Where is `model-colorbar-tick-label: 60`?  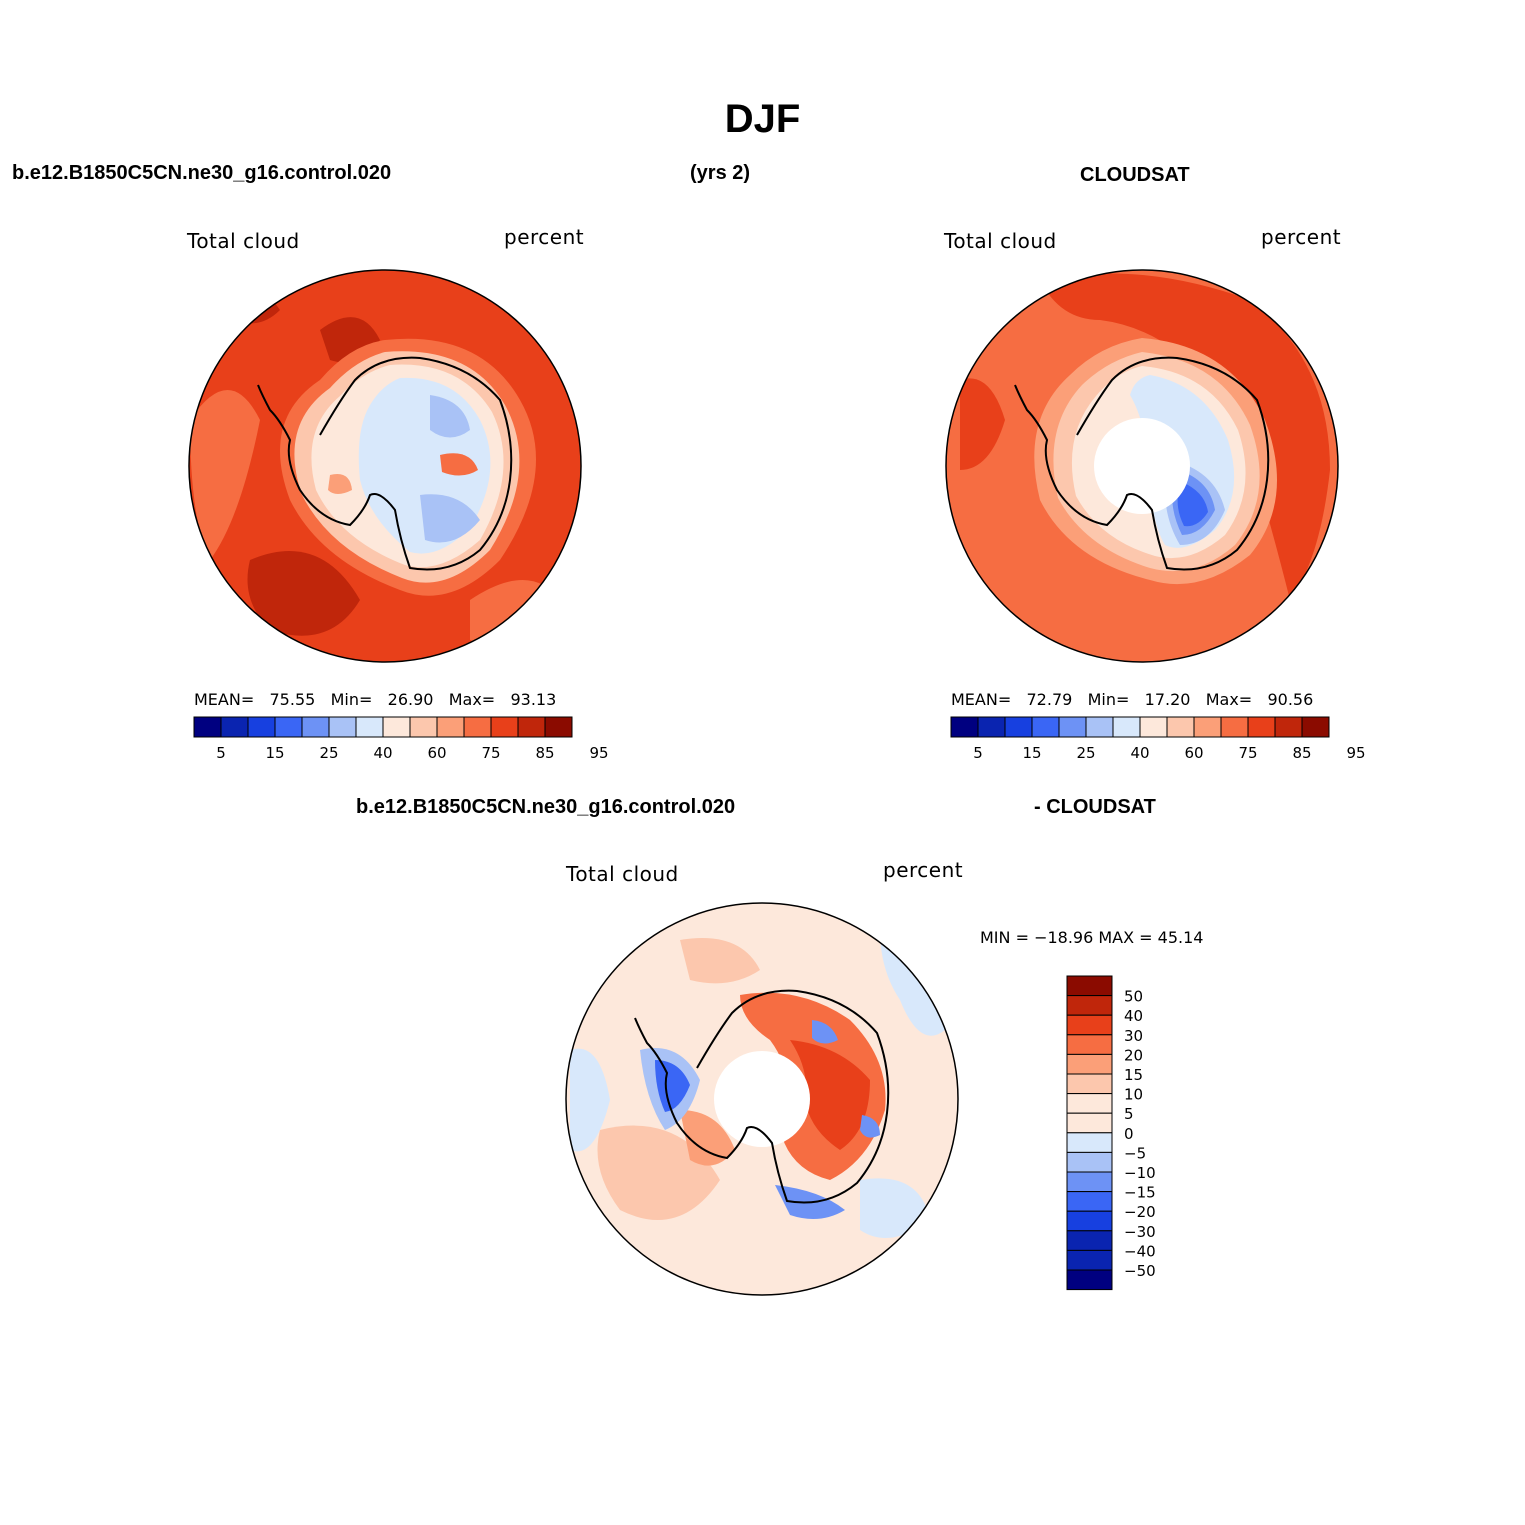
model-colorbar-tick-label: 60 is located at coordinates (436, 753).